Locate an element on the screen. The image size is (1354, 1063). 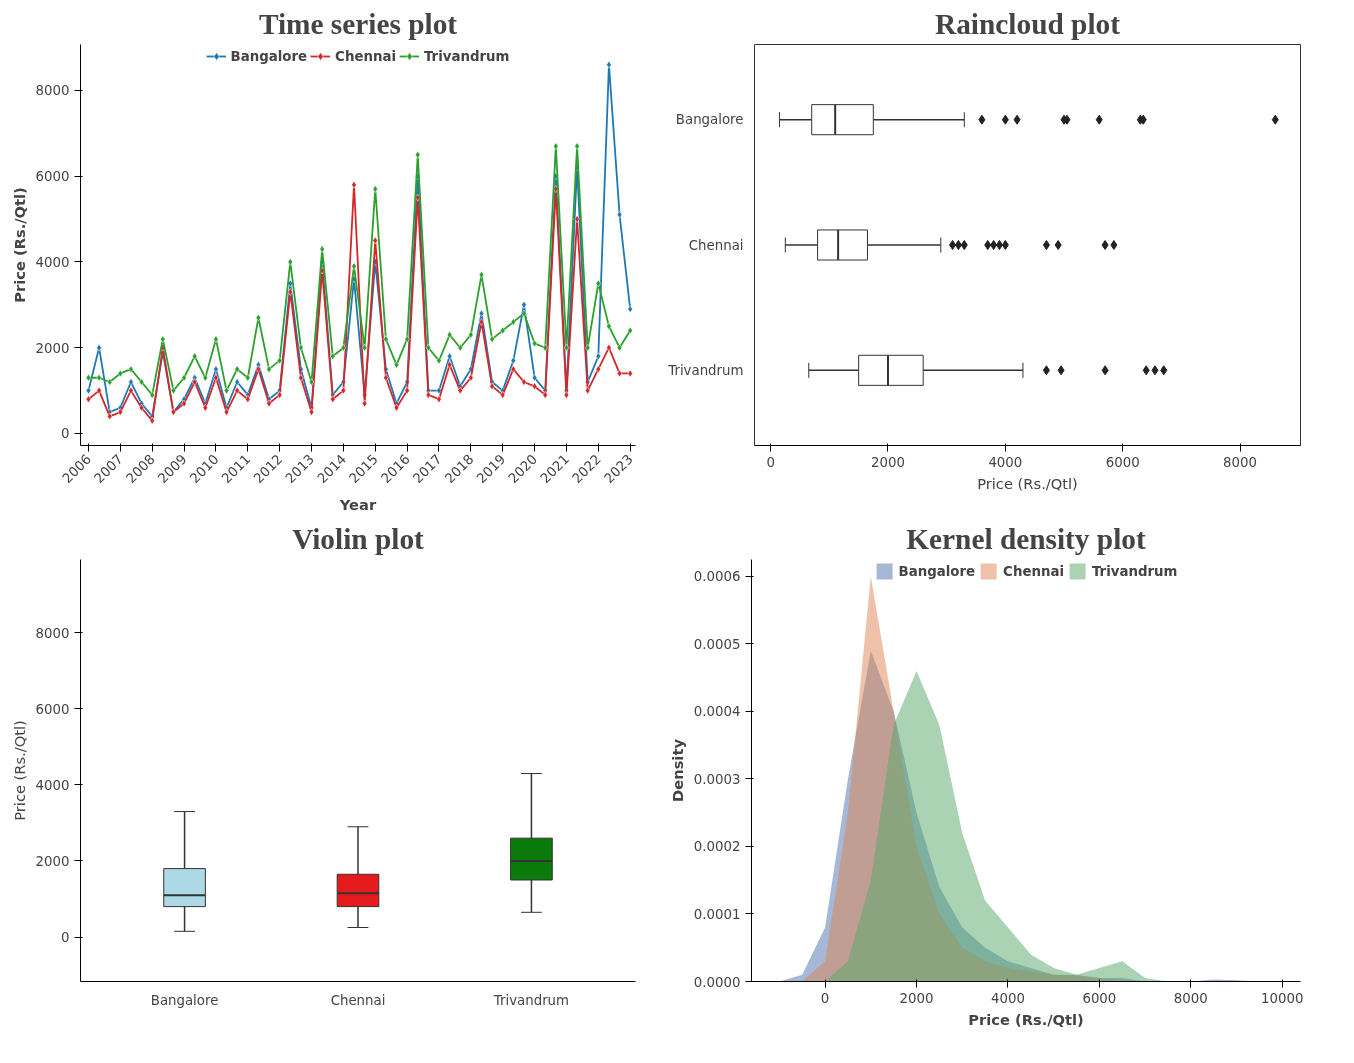
y-tick-label: 0.0005 is located at coordinates (717, 644).